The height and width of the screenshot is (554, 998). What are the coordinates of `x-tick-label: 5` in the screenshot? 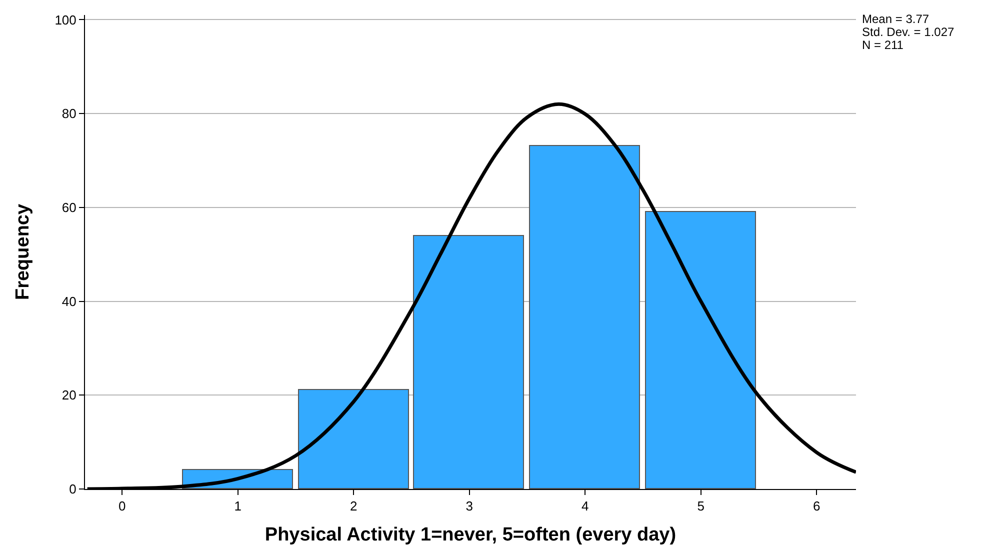 It's located at (700, 506).